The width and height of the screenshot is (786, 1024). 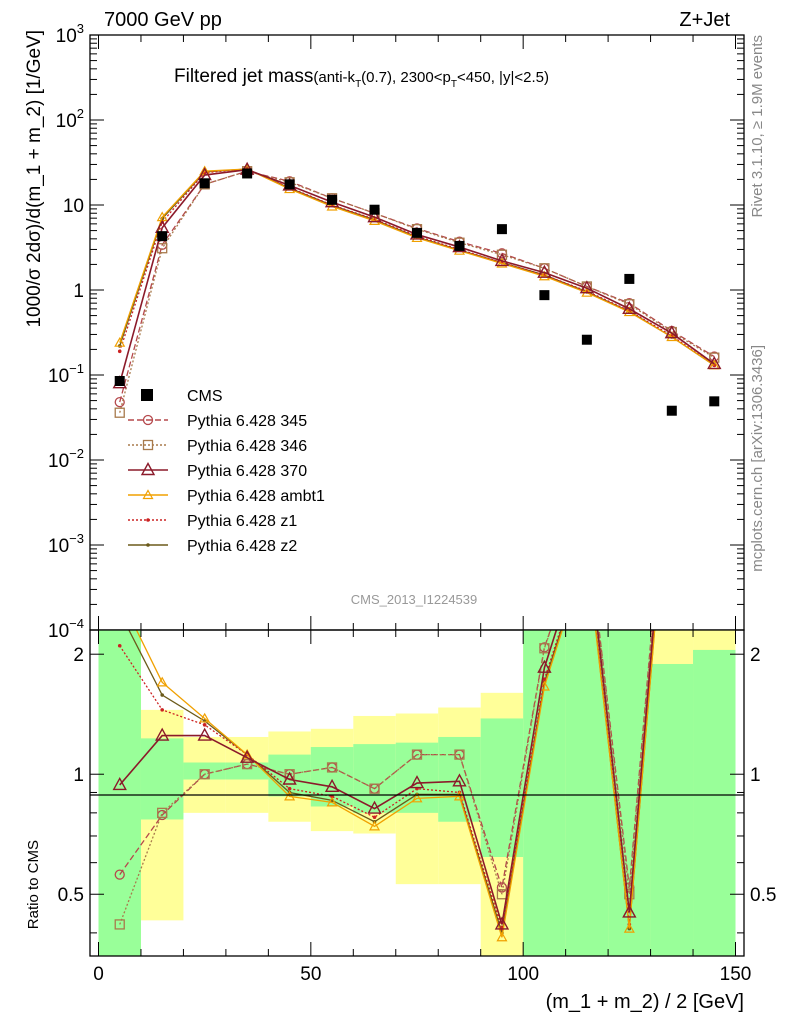 What do you see at coordinates (757, 458) in the screenshot?
I see `mcplots-label: mcplots.cern.ch [arXiv:1306.3436]` at bounding box center [757, 458].